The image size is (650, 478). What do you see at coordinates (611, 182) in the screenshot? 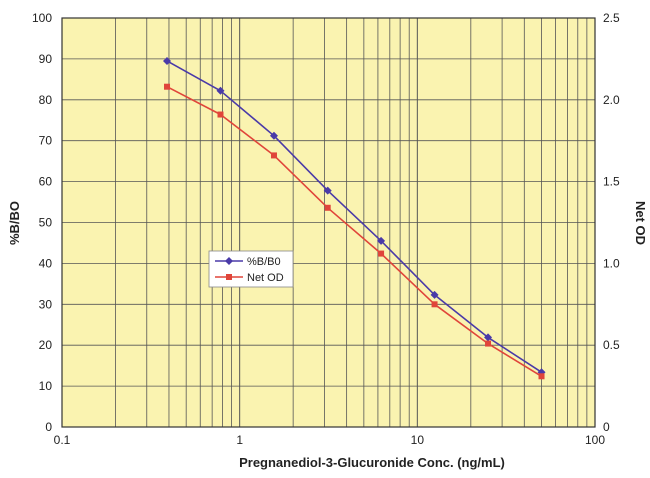
I see `y2-tick-label: 1.5` at bounding box center [611, 182].